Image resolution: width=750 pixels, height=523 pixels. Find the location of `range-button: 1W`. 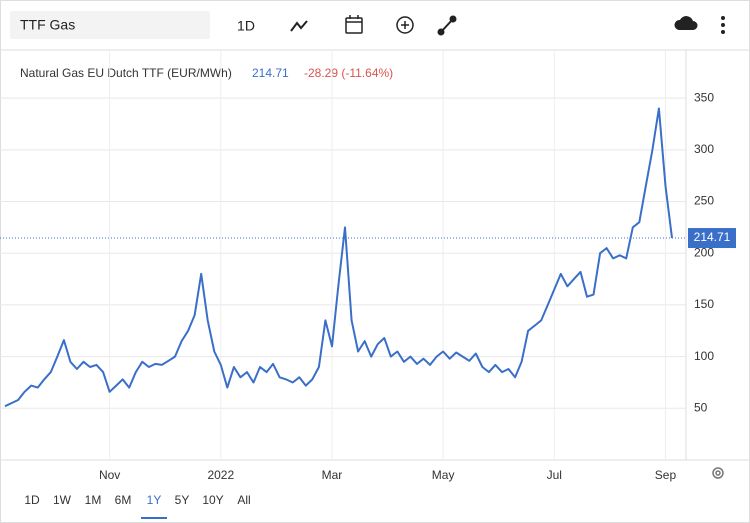

range-button: 1W is located at coordinates (62, 500).